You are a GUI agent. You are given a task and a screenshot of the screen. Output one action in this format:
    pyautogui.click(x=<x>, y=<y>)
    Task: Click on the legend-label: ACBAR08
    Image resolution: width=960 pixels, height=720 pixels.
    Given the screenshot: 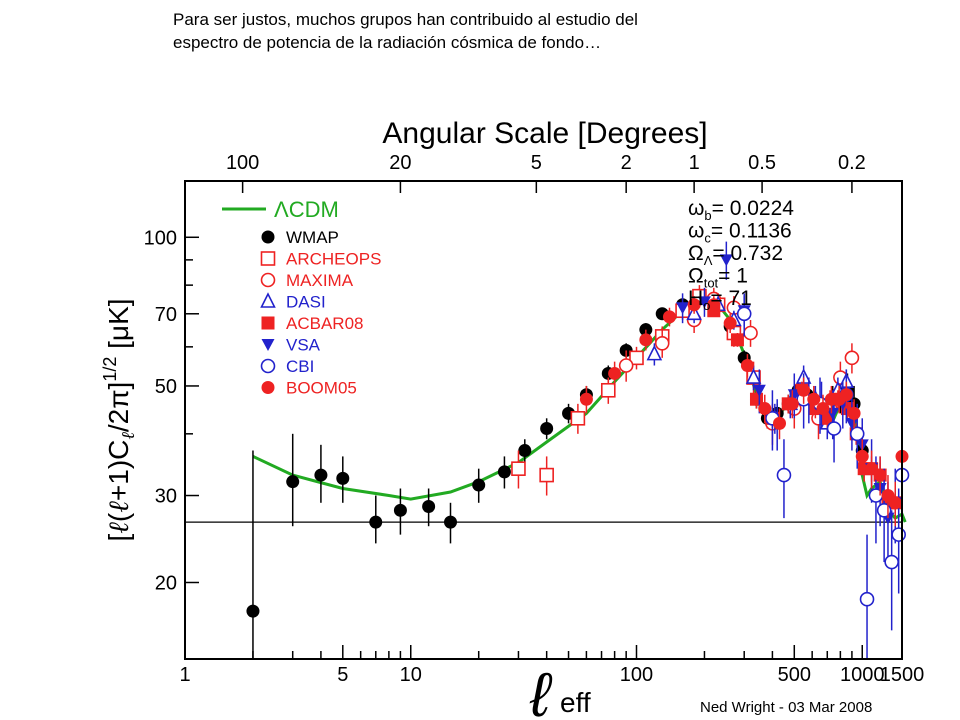 What is the action you would take?
    pyautogui.click(x=324, y=323)
    